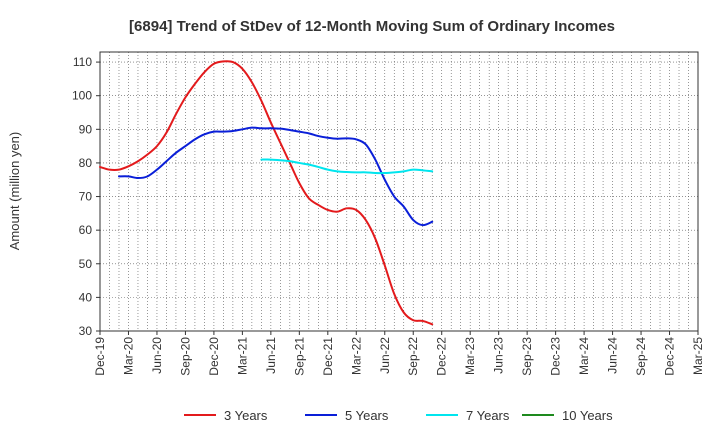 Image resolution: width=720 pixels, height=445 pixels. Describe the element at coordinates (86, 129) in the screenshot. I see `y-tick-label: 90` at that location.